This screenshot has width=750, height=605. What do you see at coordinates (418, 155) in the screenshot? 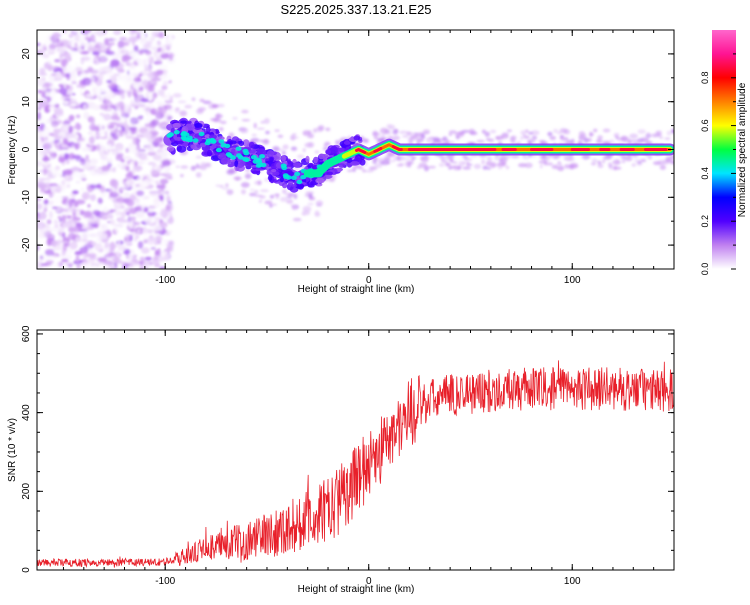
I see `signal-ridge` at bounding box center [418, 155].